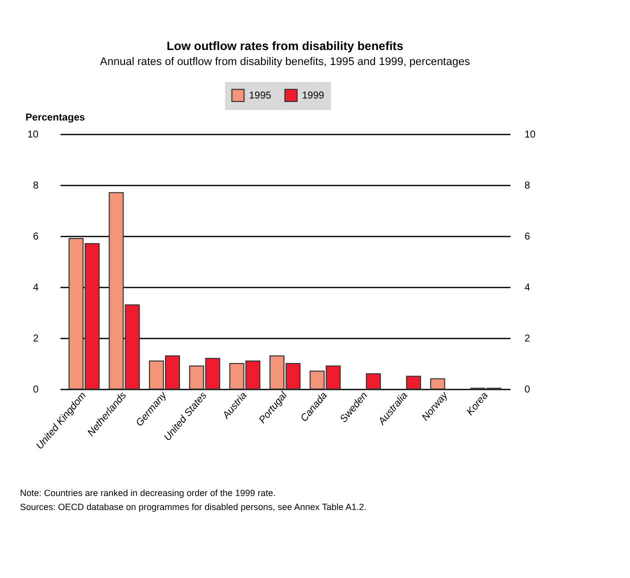  What do you see at coordinates (313, 96) in the screenshot?
I see `legend-label: 1999` at bounding box center [313, 96].